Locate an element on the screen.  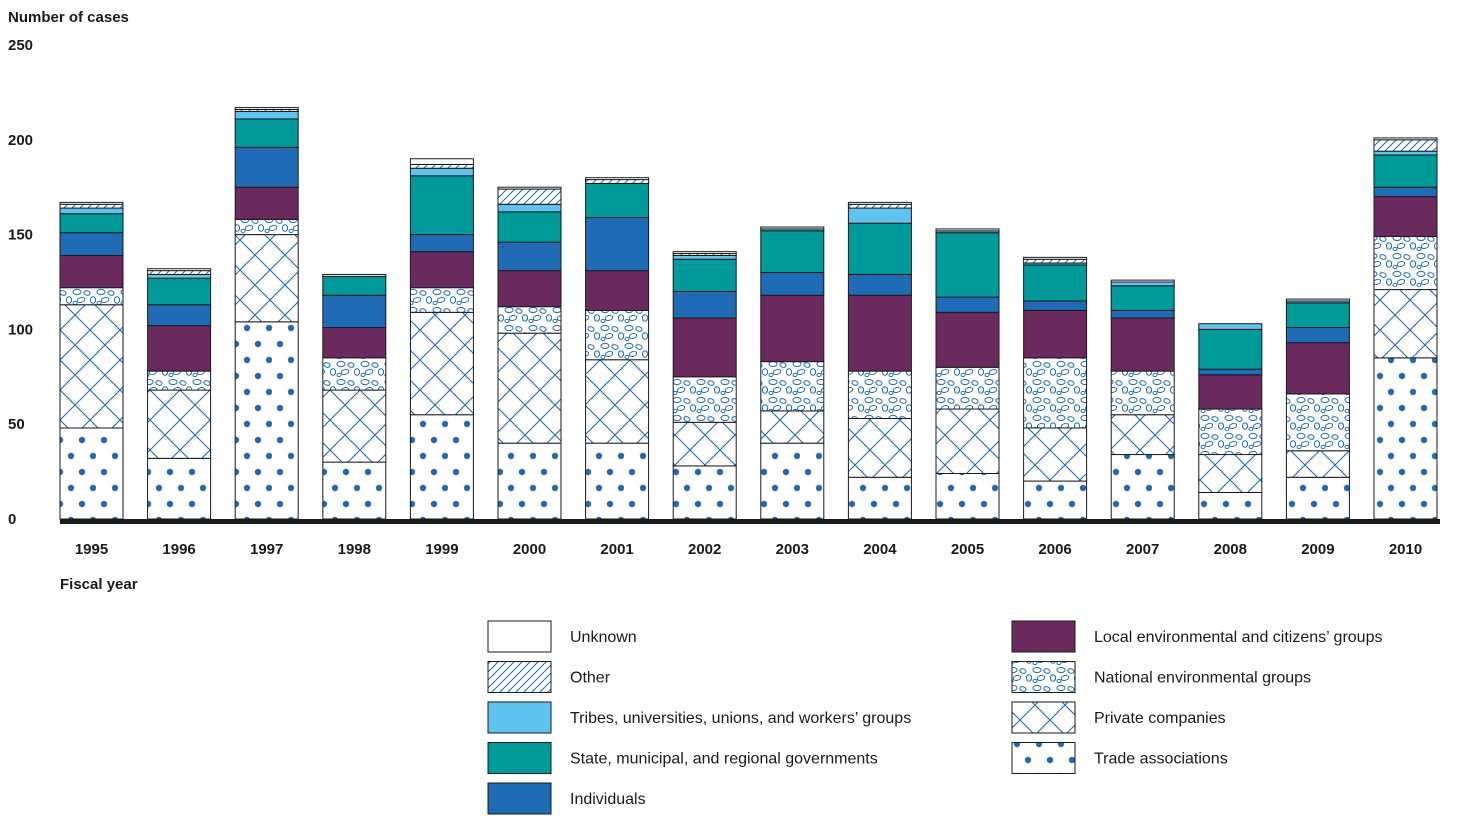
legend-swatch-national-environmental-groups is located at coordinates (1043, 677).